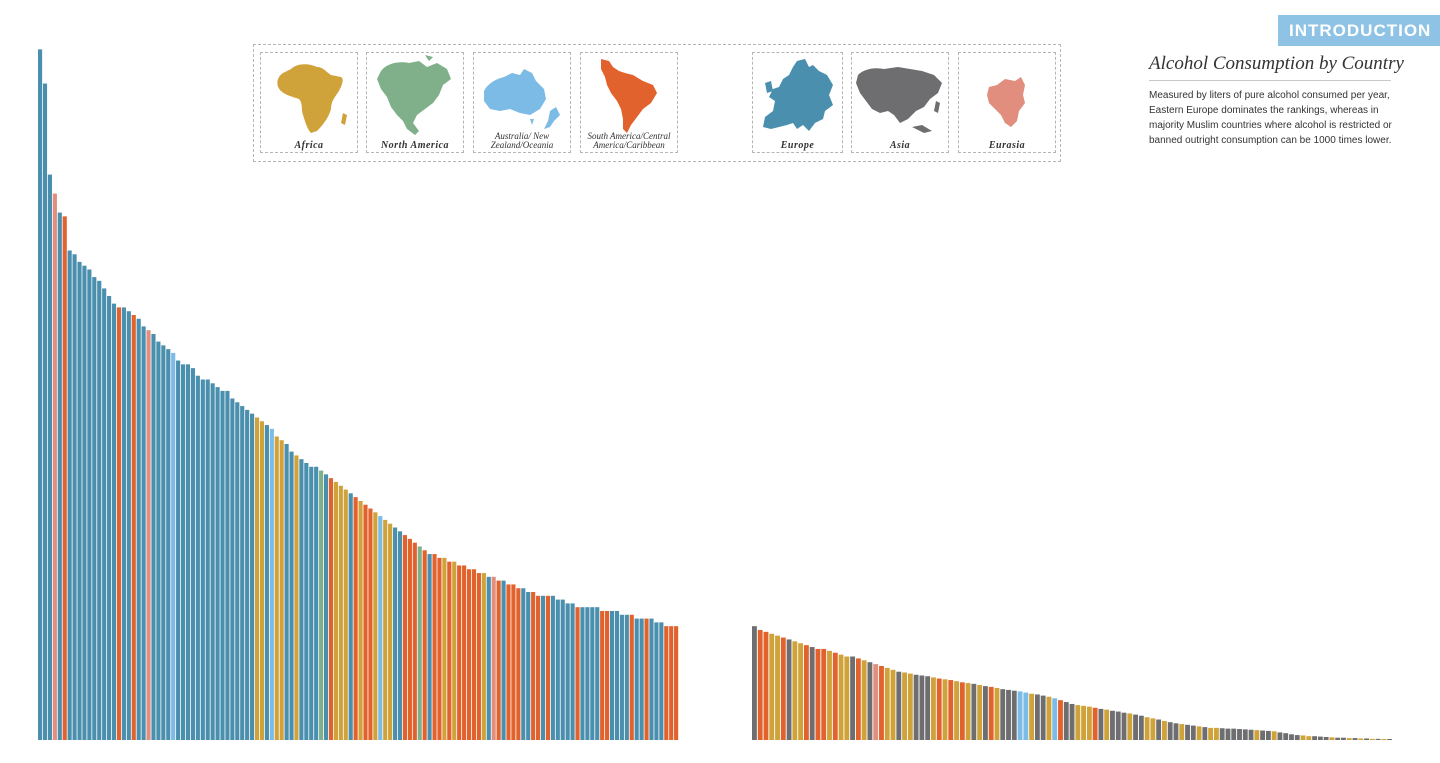 The image size is (1440, 763). What do you see at coordinates (797, 102) in the screenshot?
I see `legend-card-europe: Europe` at bounding box center [797, 102].